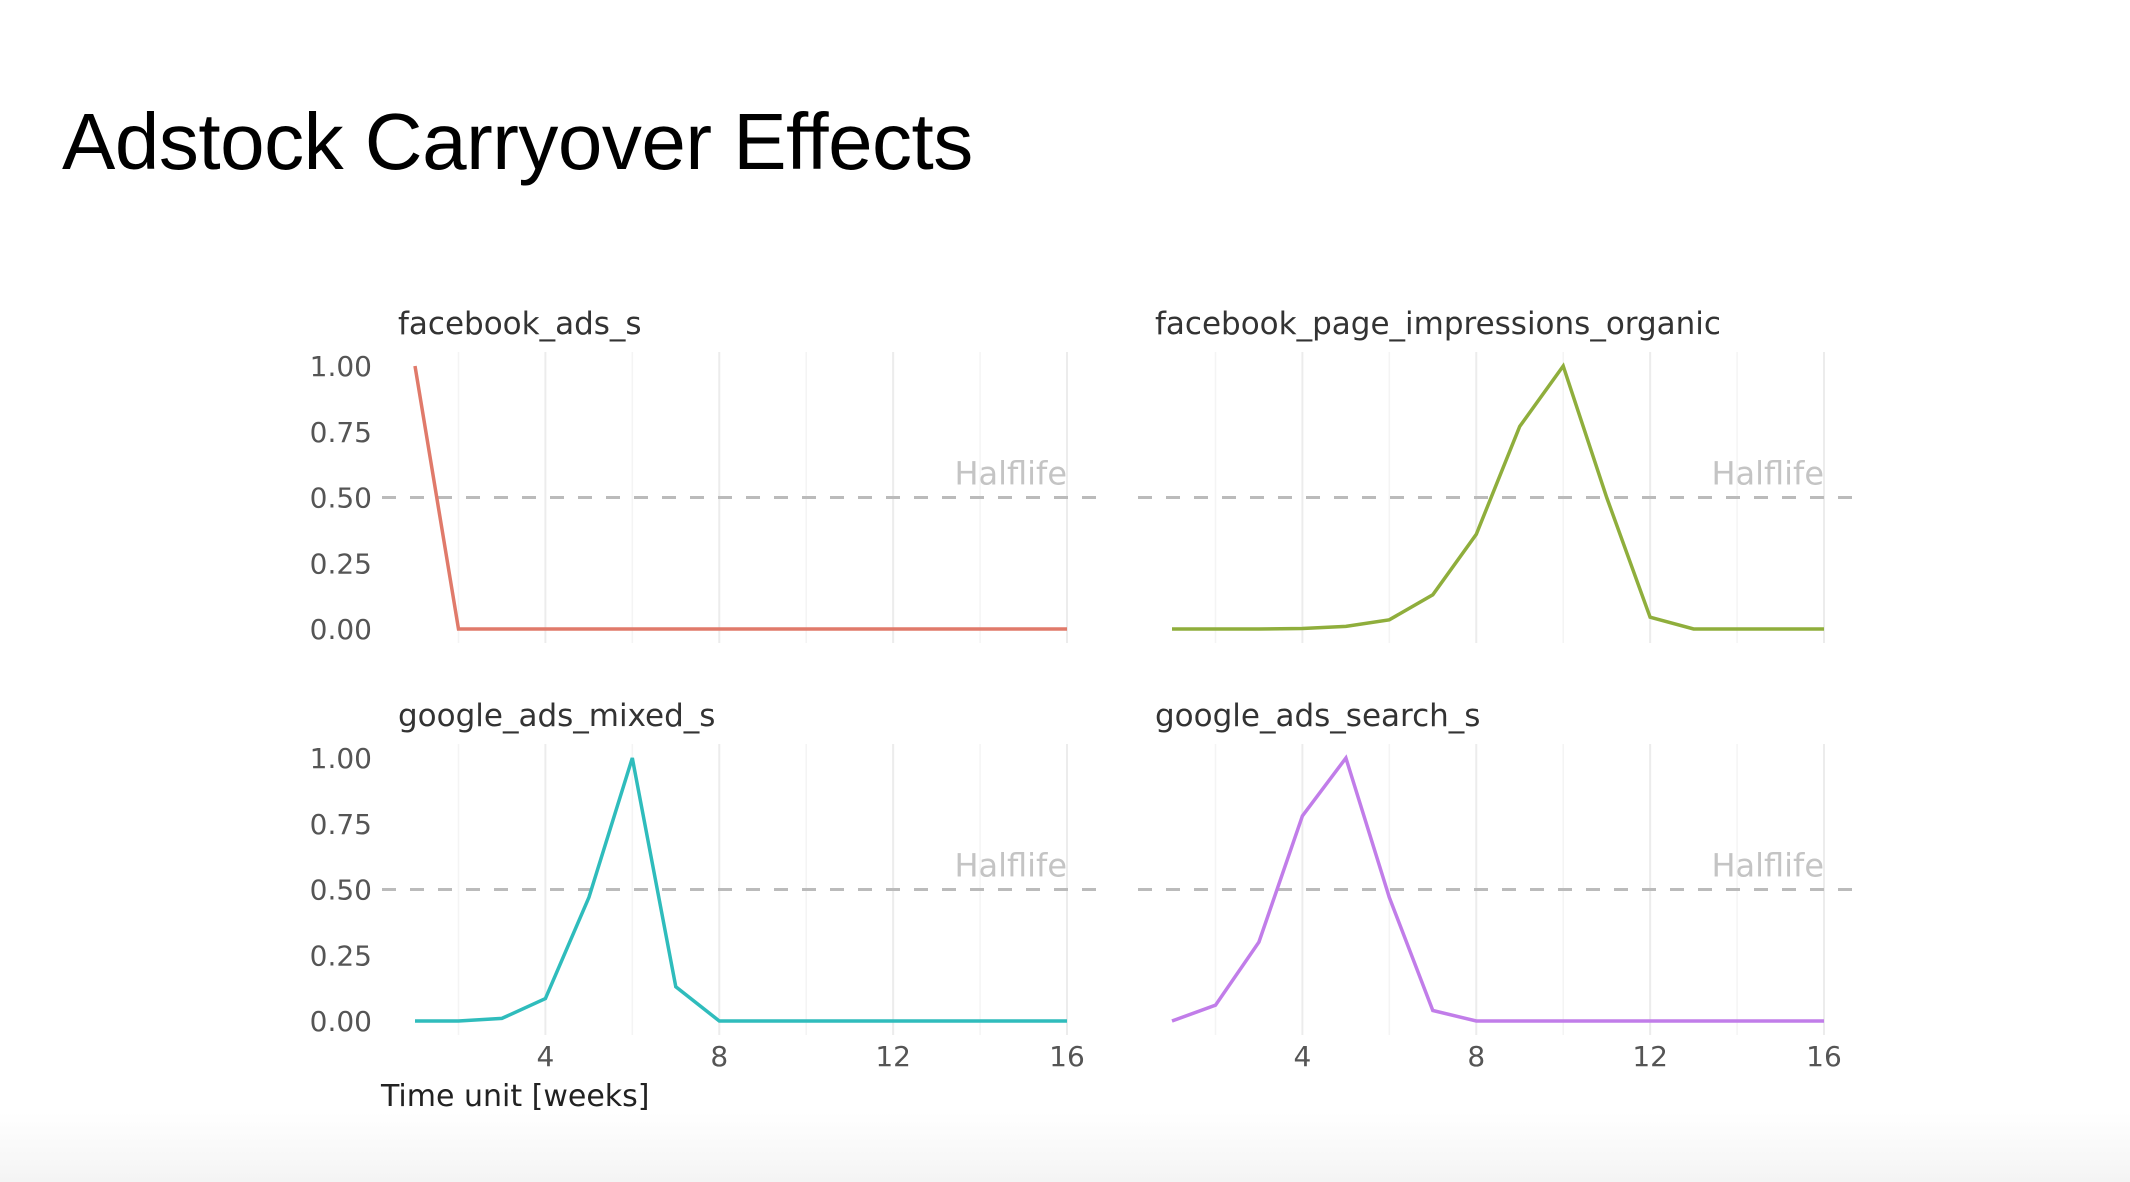 The height and width of the screenshot is (1182, 2130). Describe the element at coordinates (517, 141) in the screenshot. I see `slide-title: Adstock Carryover Effects` at that location.